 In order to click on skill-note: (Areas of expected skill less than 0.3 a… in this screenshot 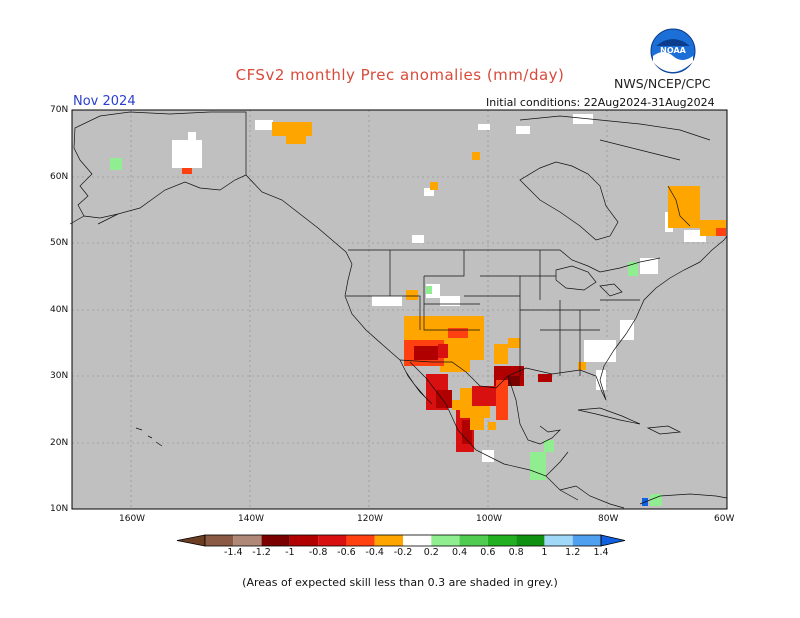, I will do `click(400, 582)`.